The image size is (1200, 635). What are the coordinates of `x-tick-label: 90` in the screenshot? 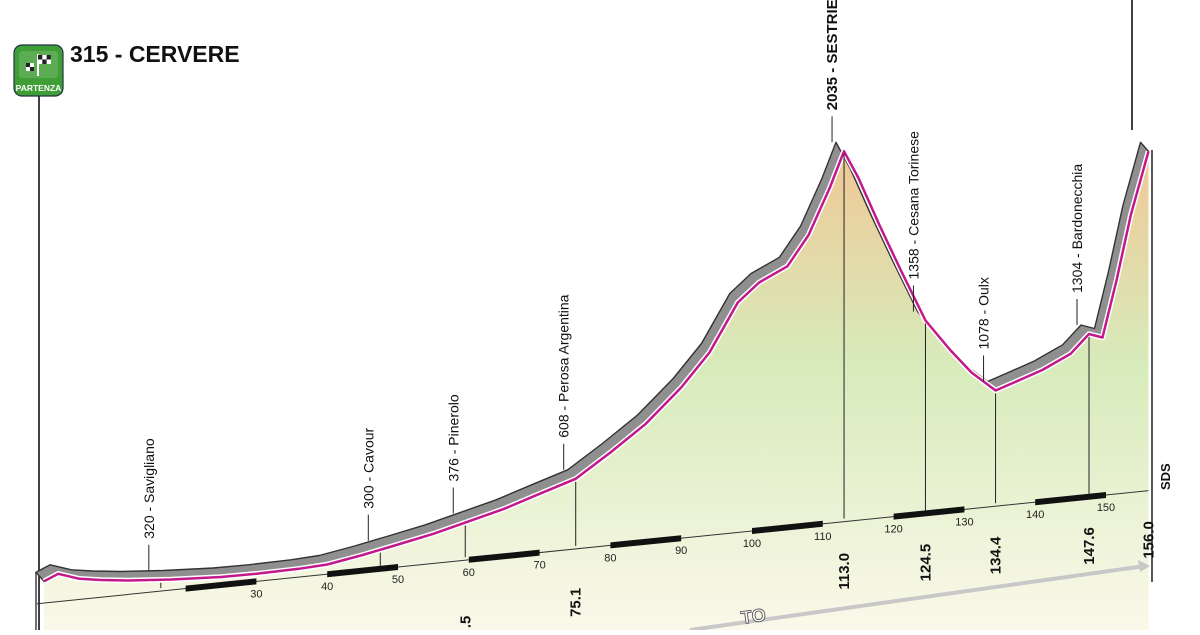 It's located at (681, 551).